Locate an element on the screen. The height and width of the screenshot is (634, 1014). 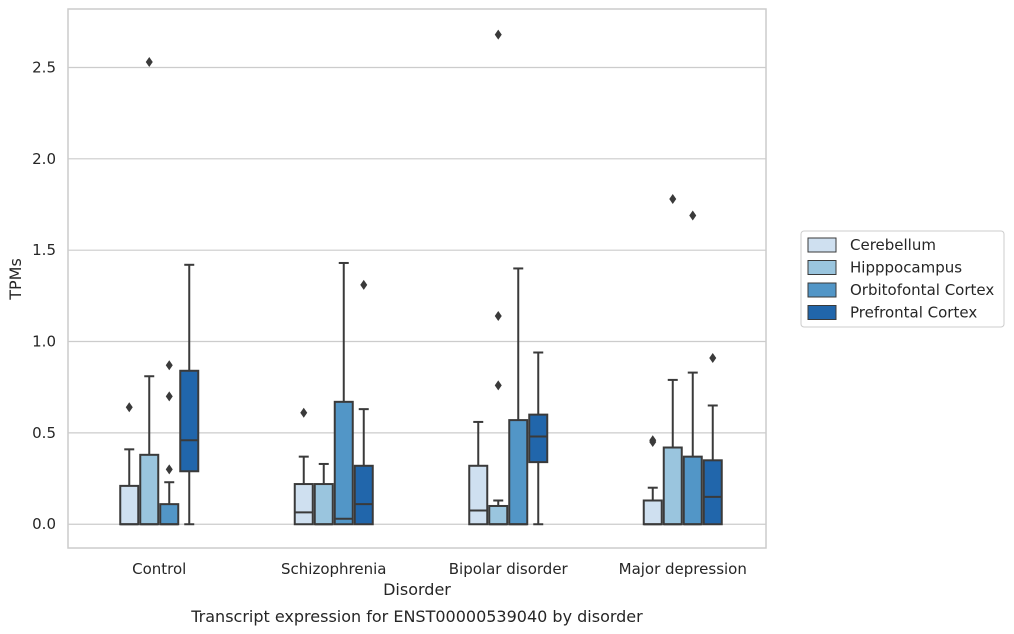
x-axis-label: Disorder is located at coordinates (417, 589).